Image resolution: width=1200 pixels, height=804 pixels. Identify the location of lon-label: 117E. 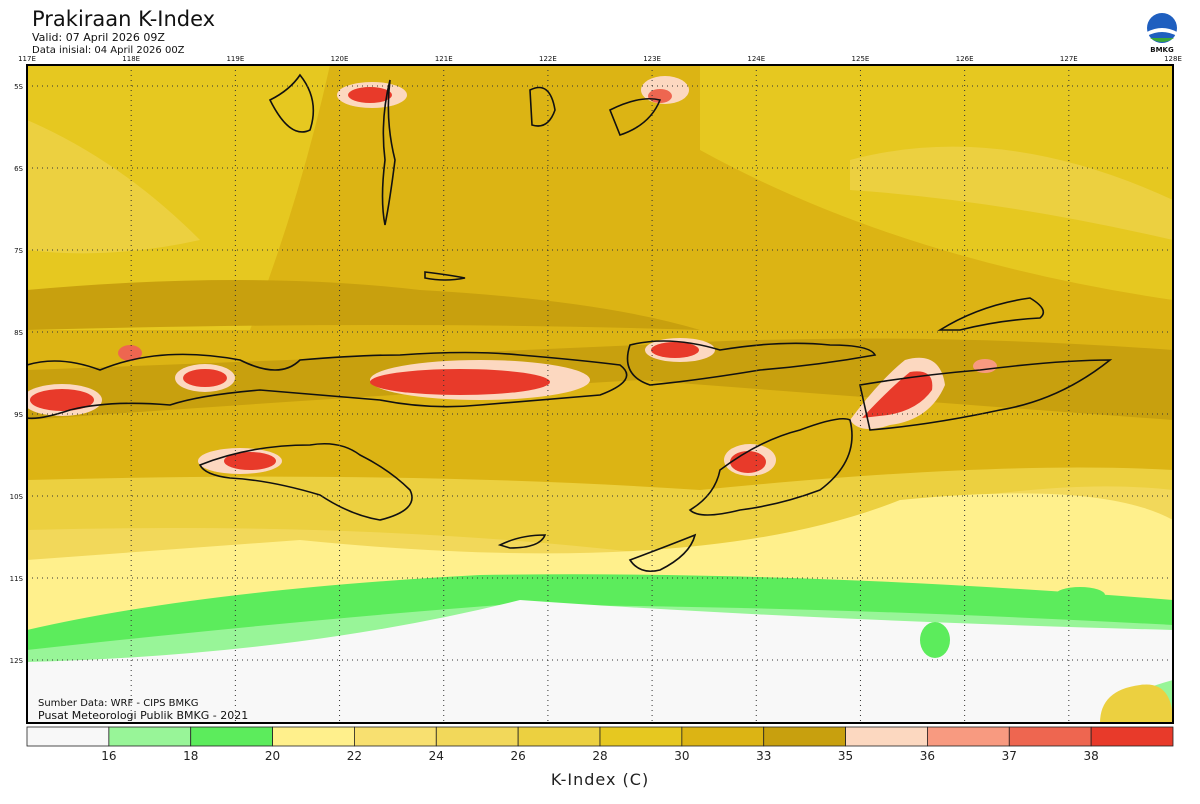
(27, 59).